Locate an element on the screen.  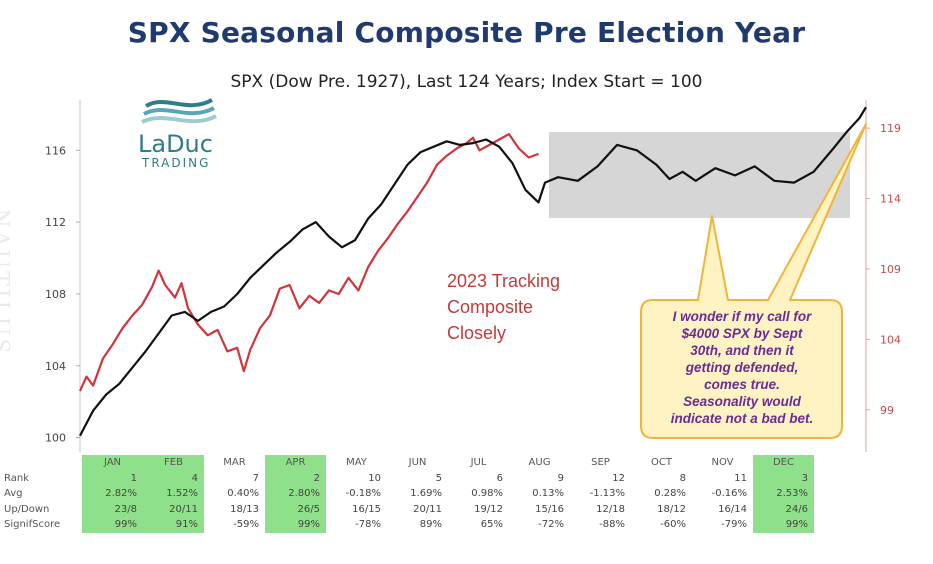
left-tick-label: 116 is located at coordinates (55, 150).